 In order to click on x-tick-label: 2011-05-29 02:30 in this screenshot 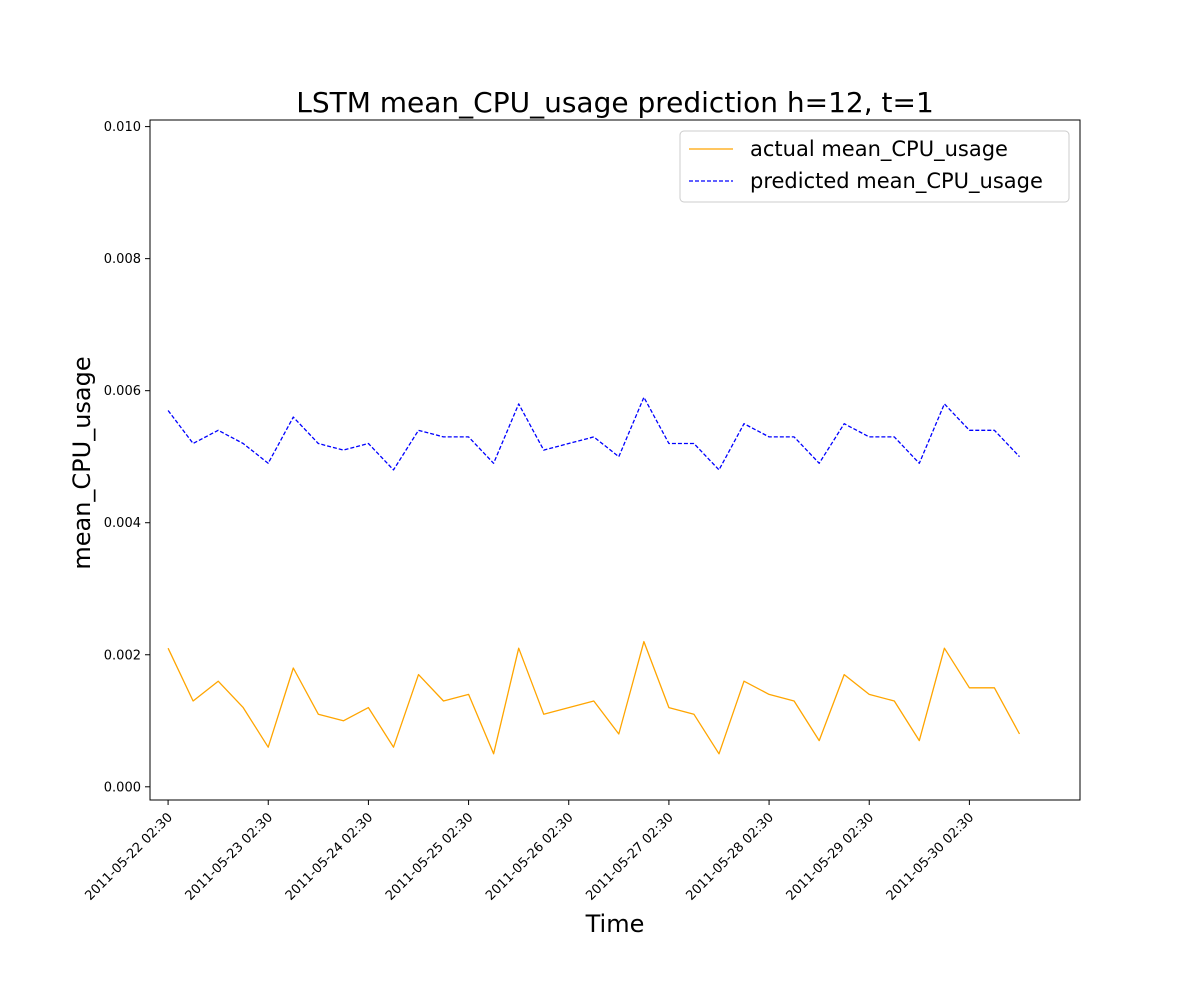, I will do `click(830, 856)`.